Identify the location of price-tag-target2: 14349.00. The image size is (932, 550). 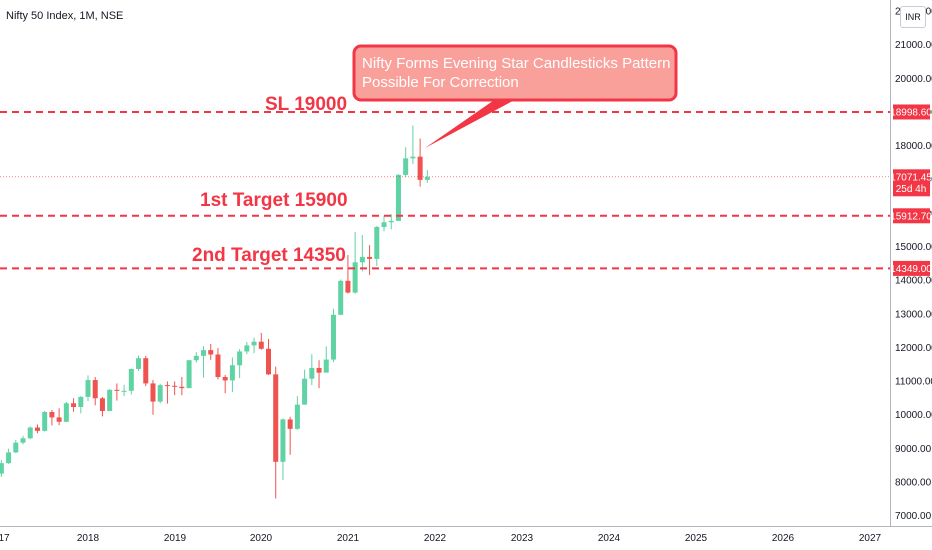
(911, 268).